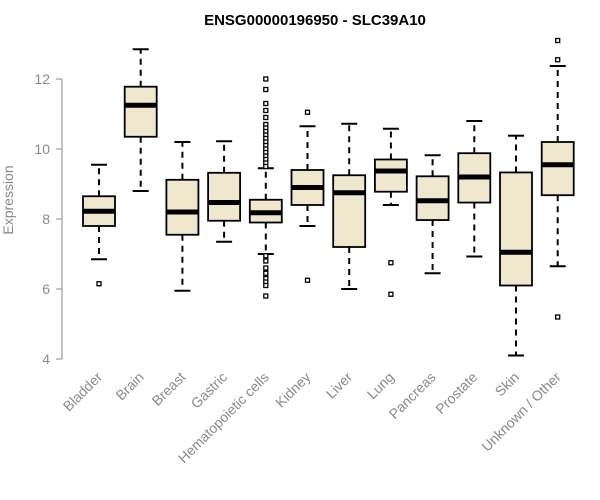 Image resolution: width=600 pixels, height=500 pixels. I want to click on y-axis: 4 6 8 10 12, so click(48, 219).